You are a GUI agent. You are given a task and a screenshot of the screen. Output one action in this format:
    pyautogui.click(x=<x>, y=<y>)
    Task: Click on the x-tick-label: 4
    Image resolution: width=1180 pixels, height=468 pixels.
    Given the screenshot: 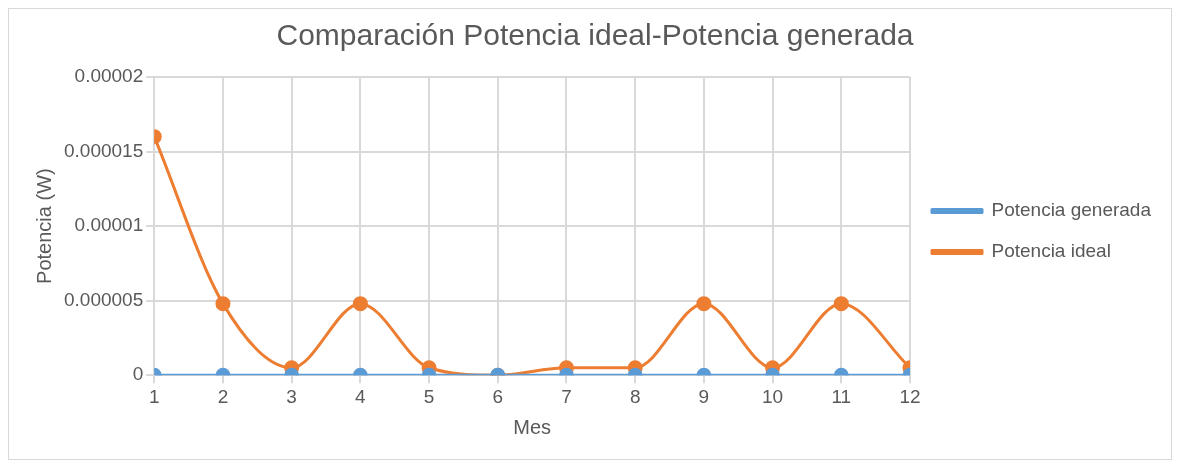 What is the action you would take?
    pyautogui.click(x=361, y=396)
    